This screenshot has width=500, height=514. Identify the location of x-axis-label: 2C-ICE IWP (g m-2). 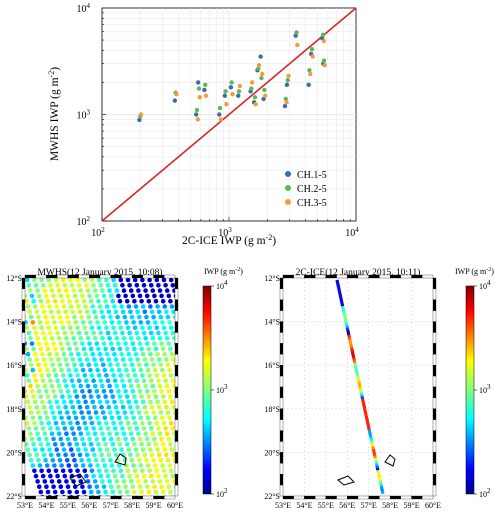
(229, 240).